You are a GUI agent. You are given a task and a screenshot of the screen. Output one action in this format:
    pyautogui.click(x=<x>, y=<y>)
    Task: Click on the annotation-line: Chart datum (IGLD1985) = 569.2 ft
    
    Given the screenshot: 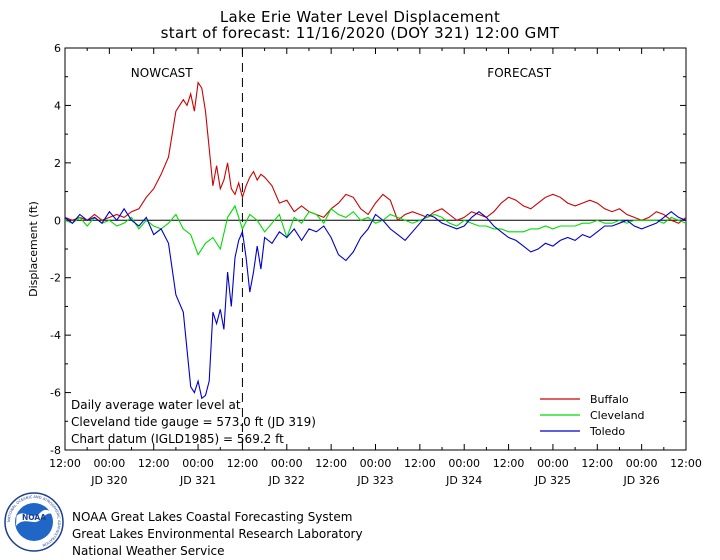 What is the action you would take?
    pyautogui.click(x=177, y=439)
    